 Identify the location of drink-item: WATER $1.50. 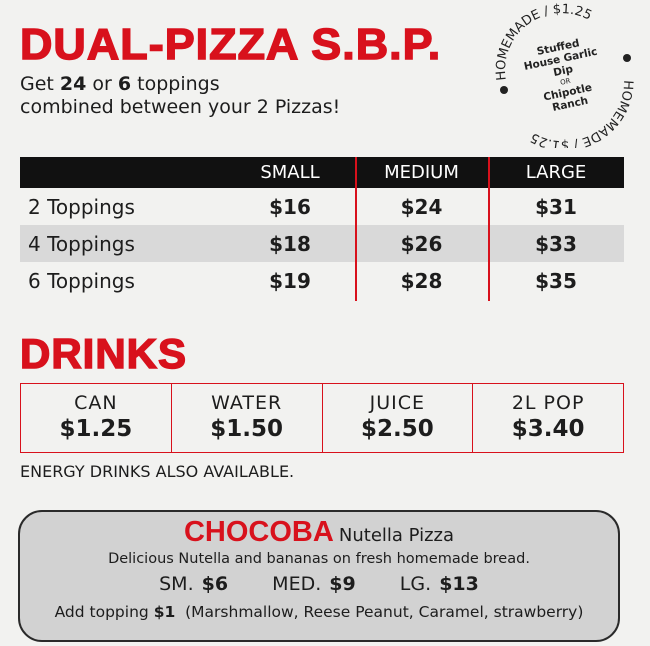
(247, 418).